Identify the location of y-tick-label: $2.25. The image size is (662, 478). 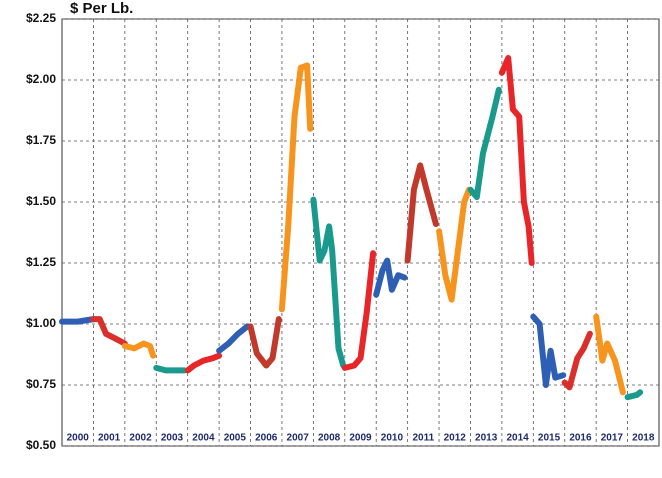
(41, 18).